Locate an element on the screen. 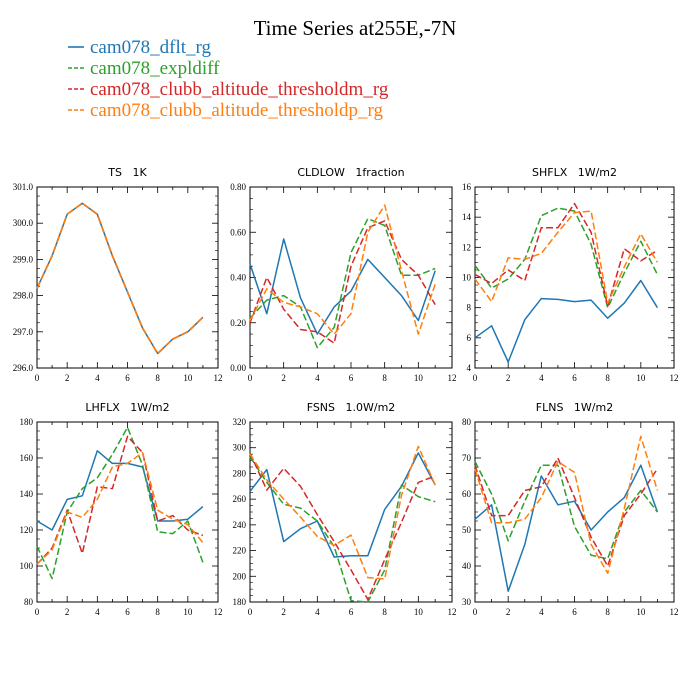 Image resolution: width=700 pixels, height=700 pixels. y-tick-label: 296.0 is located at coordinates (23, 368).